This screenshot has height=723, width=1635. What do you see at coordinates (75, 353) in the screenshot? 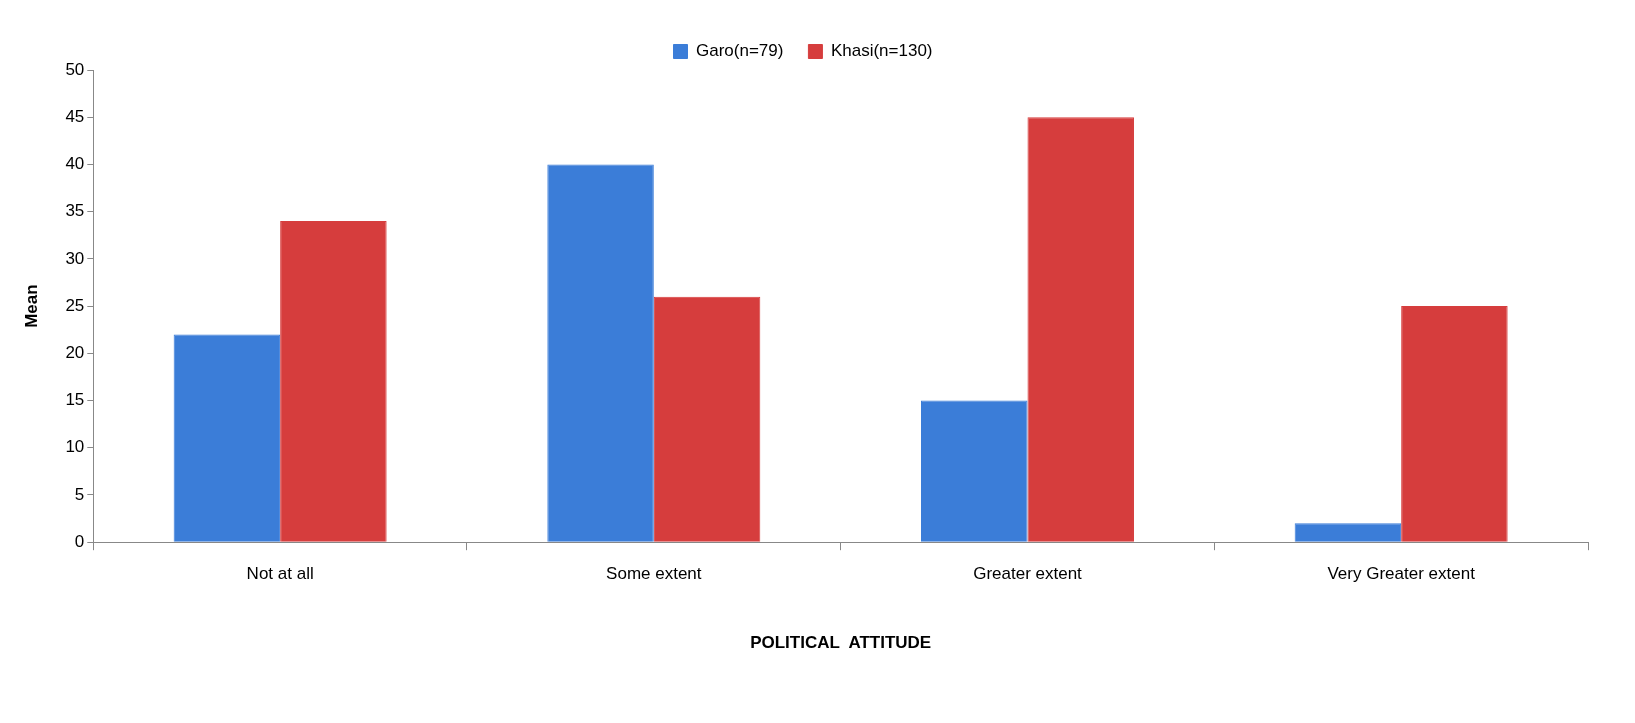
I see `y-tick-label: 20` at bounding box center [75, 353].